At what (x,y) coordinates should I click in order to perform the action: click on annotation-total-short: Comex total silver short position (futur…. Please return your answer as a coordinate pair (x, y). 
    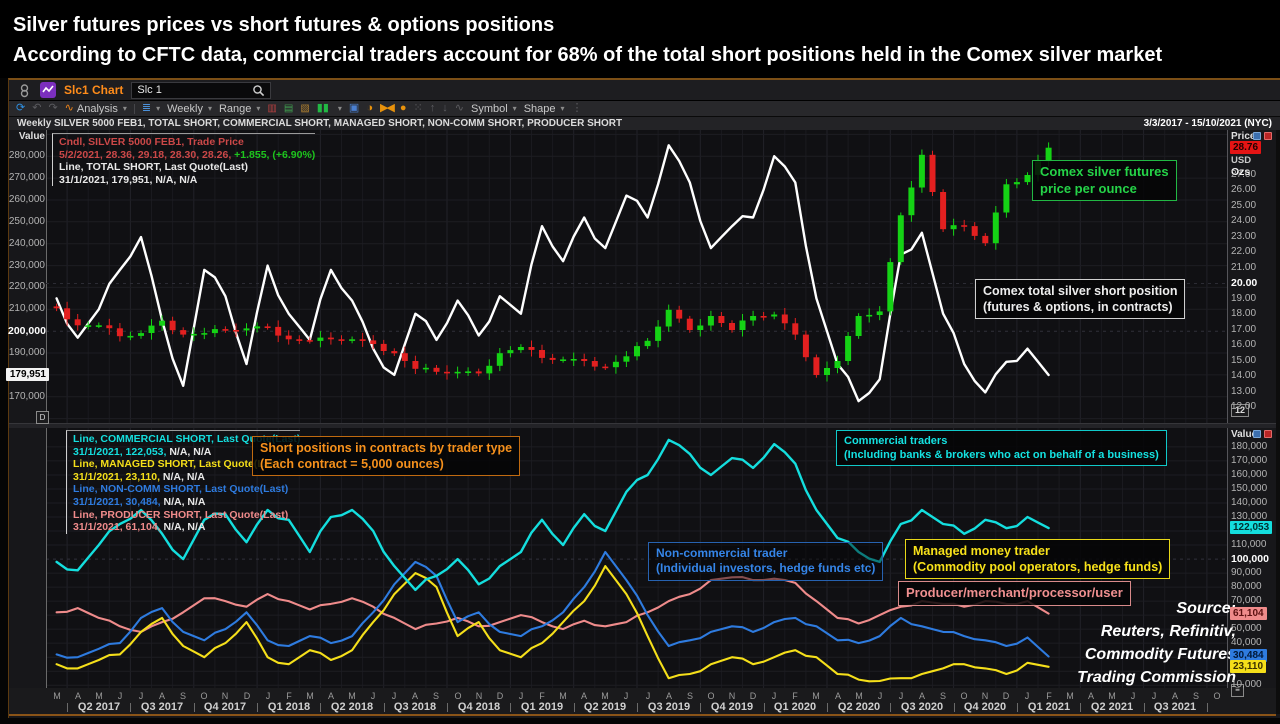
    Looking at the image, I should click on (1080, 299).